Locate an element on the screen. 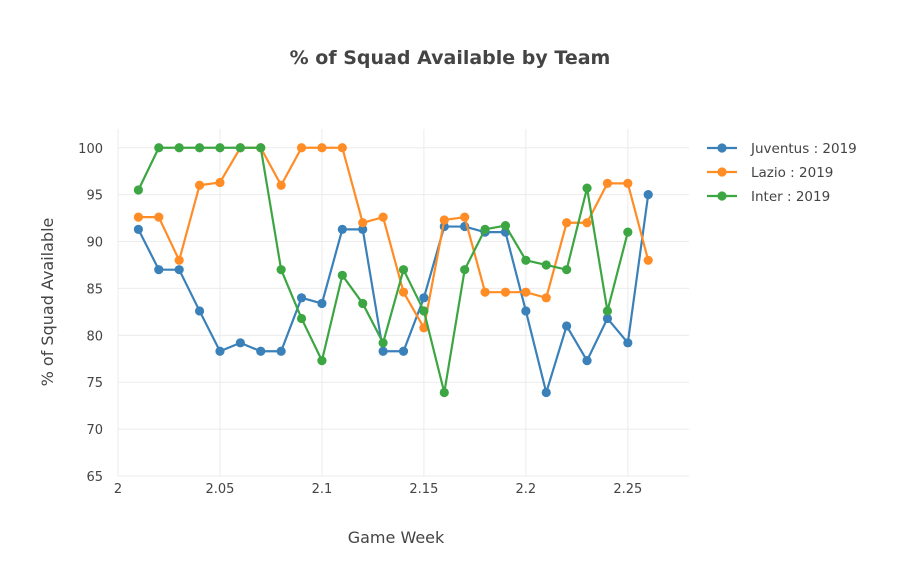  y-axis-label: % of Squad Available is located at coordinates (47, 302).